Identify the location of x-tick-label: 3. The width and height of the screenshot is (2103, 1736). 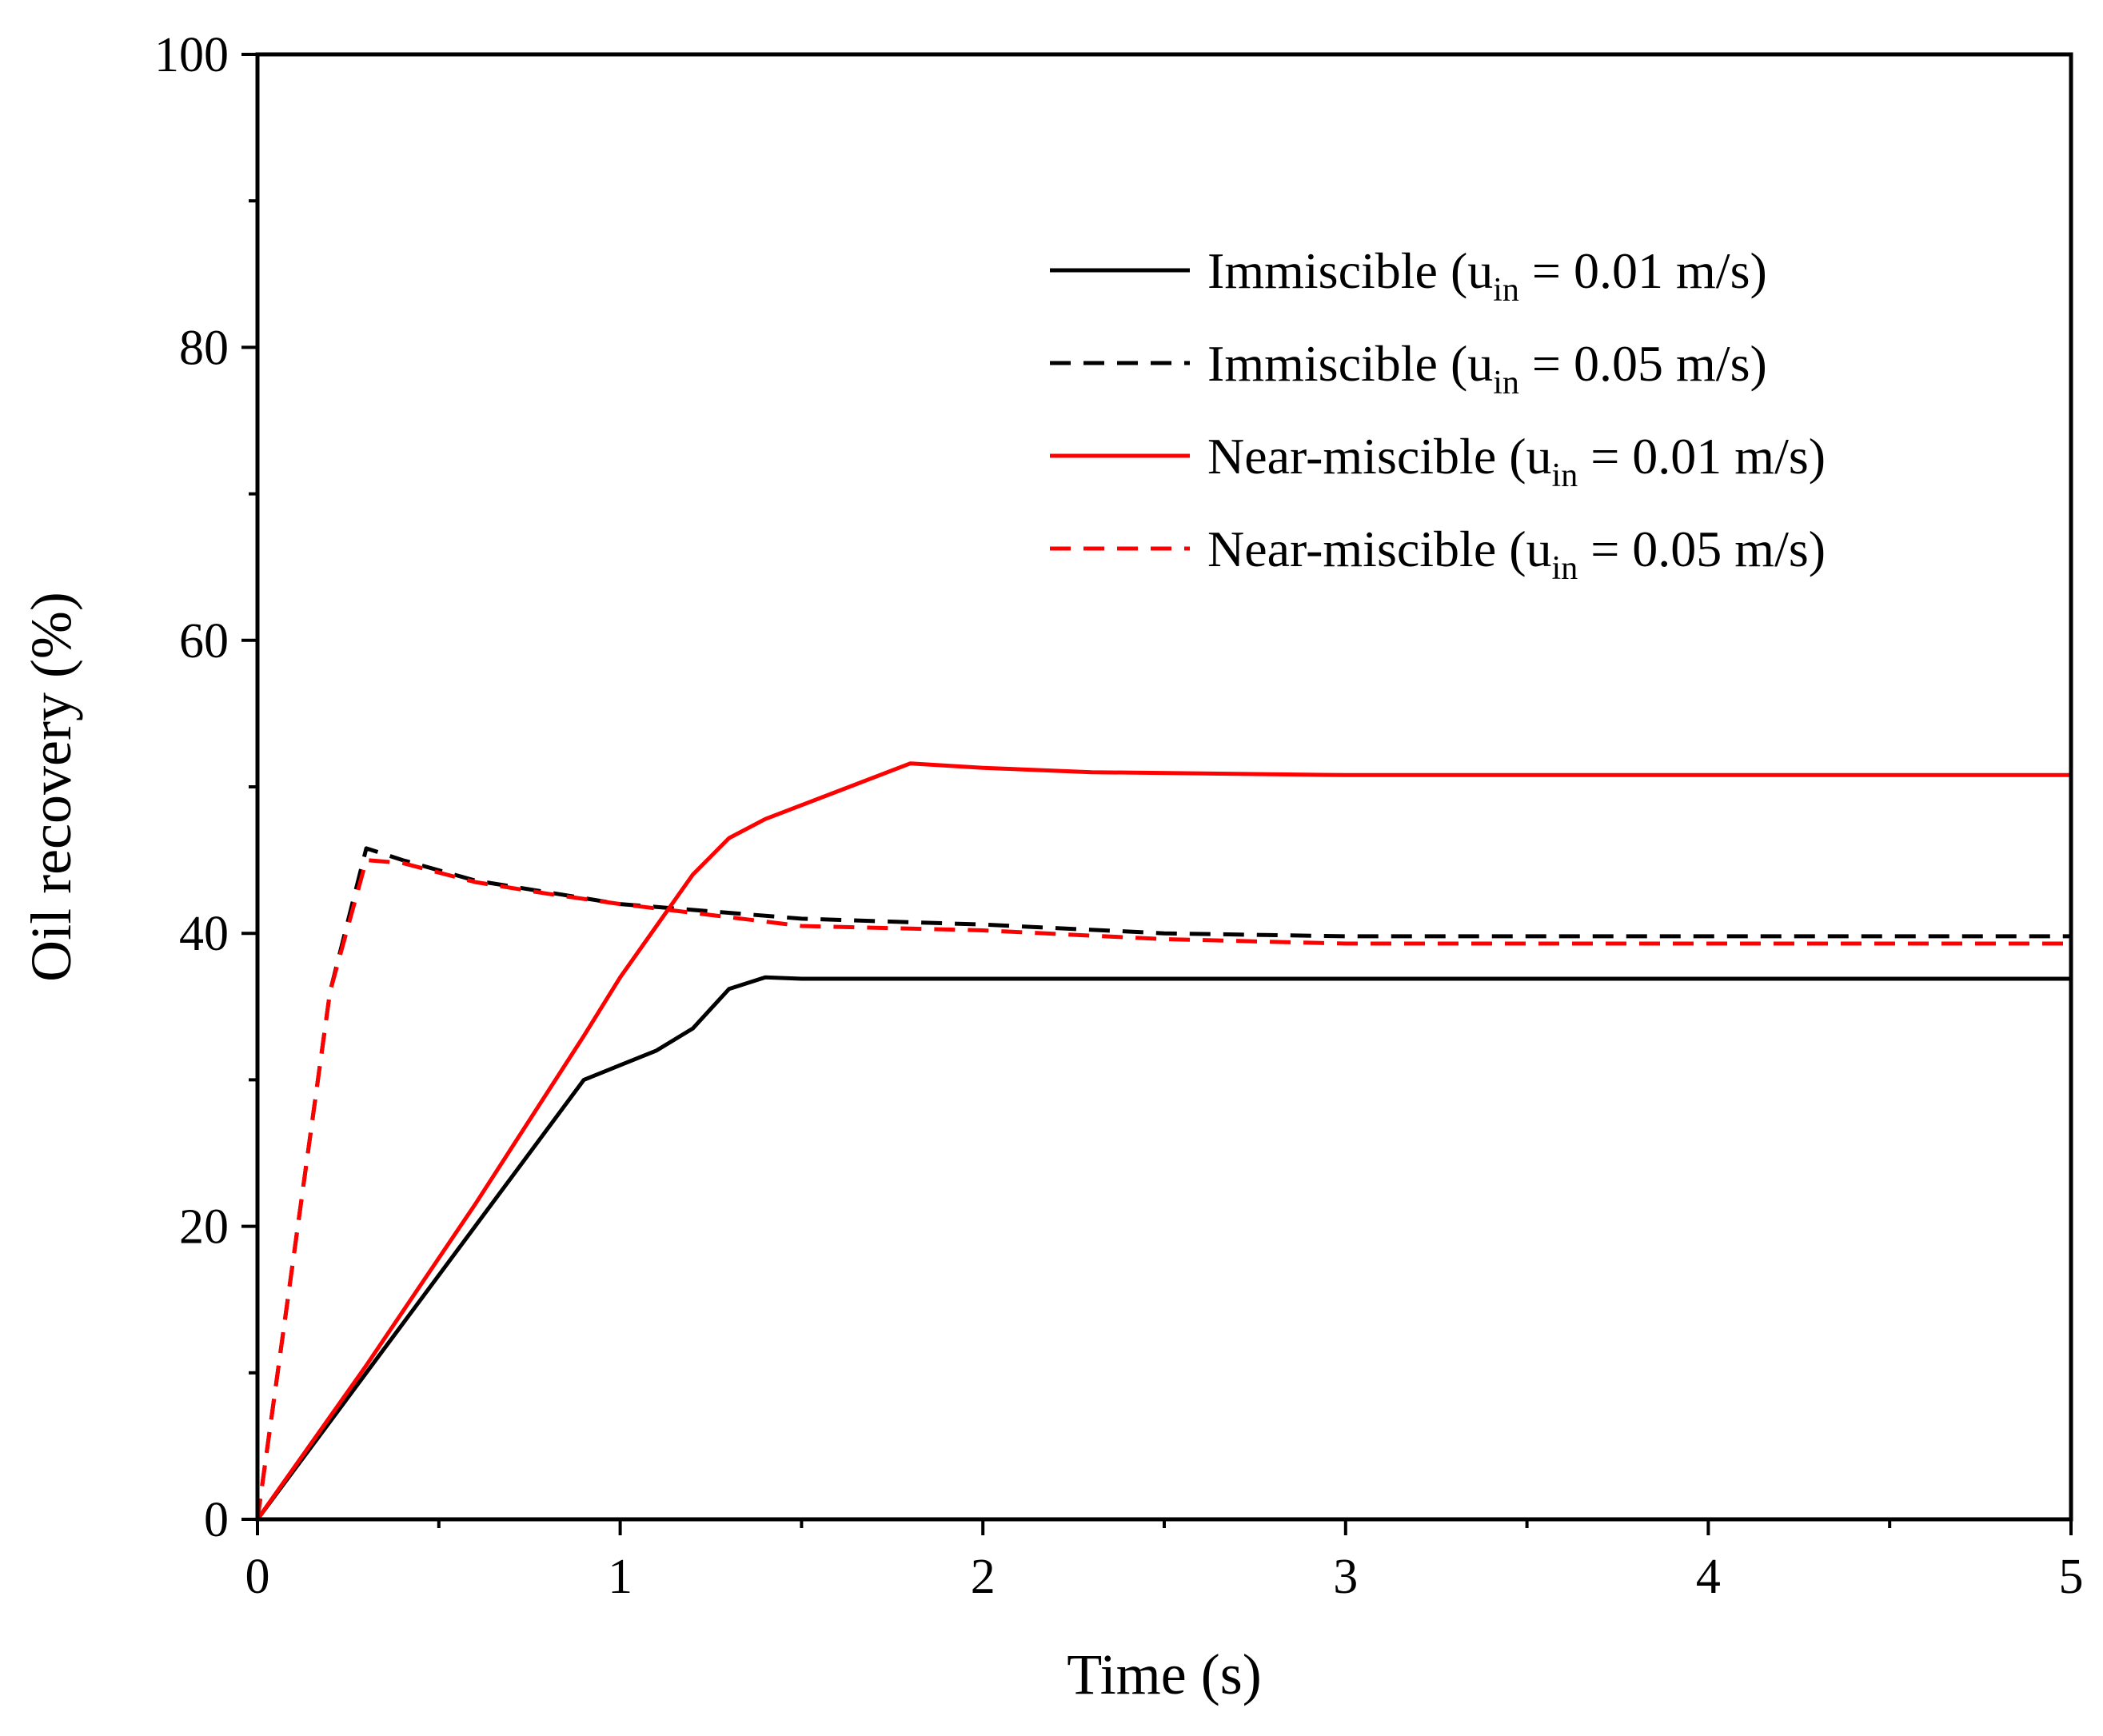
(1345, 1577).